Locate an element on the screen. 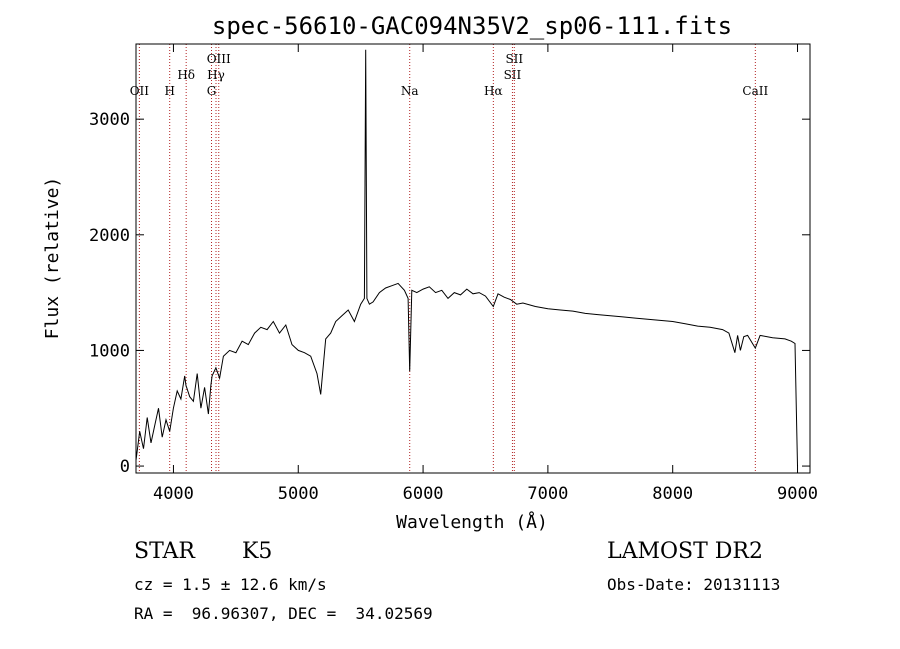  y-tick-label: 3000 is located at coordinates (109, 120).